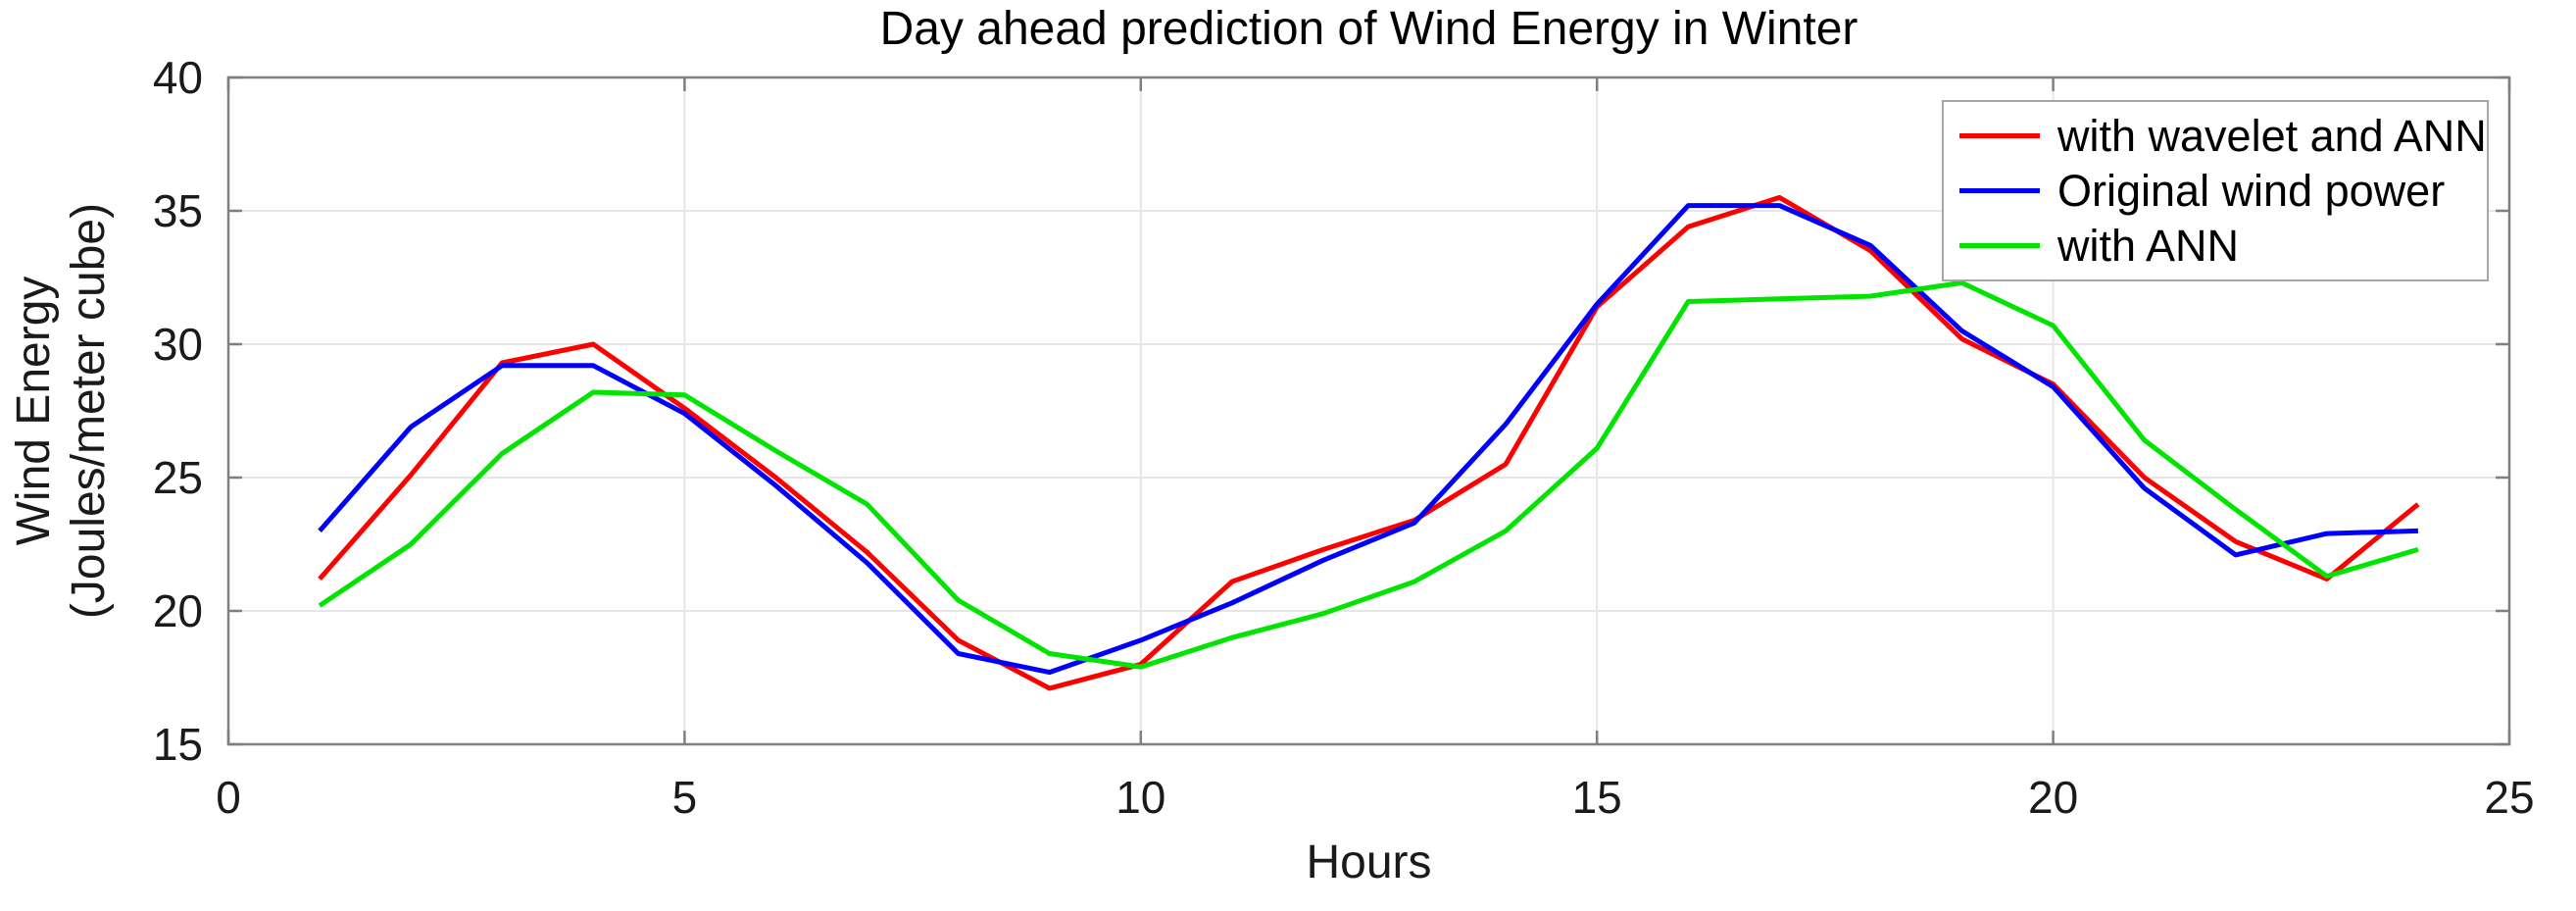 This screenshot has height=911, width=2576. Describe the element at coordinates (2251, 190) in the screenshot. I see `legend-label: Original wind power` at that location.